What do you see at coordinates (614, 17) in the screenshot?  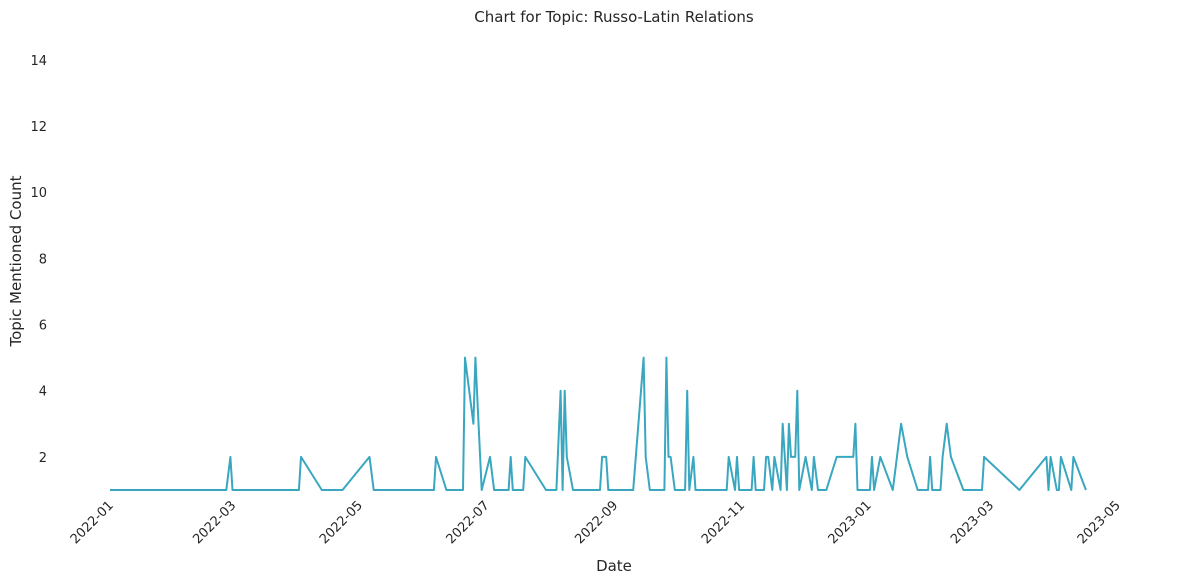 I see `chart-title: Chart for Topic: Russo-Latin Relations` at bounding box center [614, 17].